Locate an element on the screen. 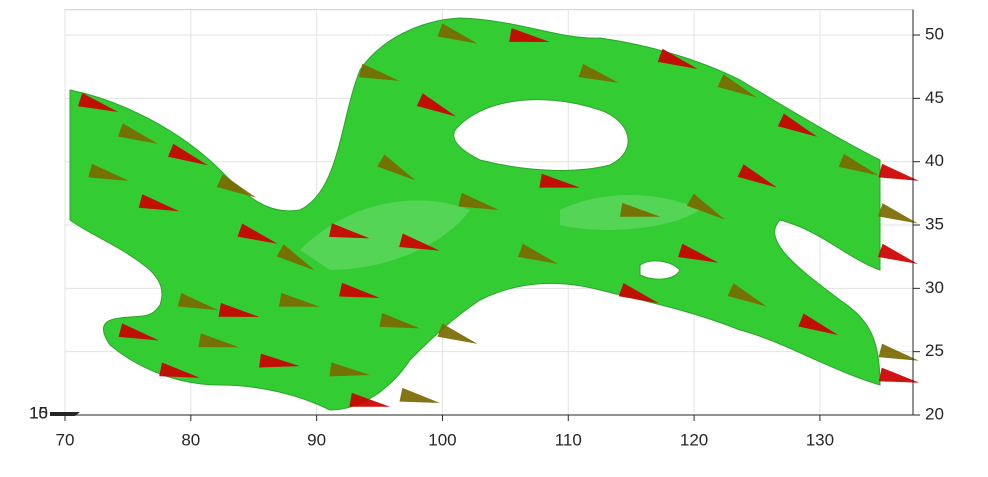 The height and width of the screenshot is (477, 988). y-tick-label: 35 is located at coordinates (934, 224).